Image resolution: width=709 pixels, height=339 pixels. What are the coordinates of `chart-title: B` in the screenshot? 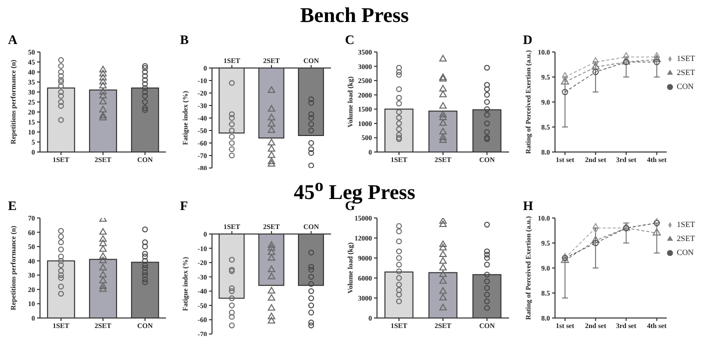 It's located at (184, 40).